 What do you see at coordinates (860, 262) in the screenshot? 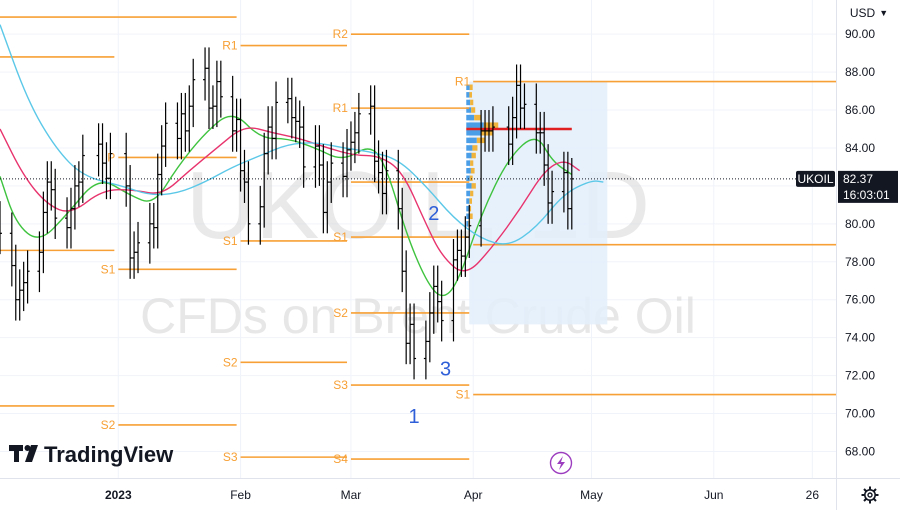
I see `price-tick-label: 78.00` at bounding box center [860, 262].